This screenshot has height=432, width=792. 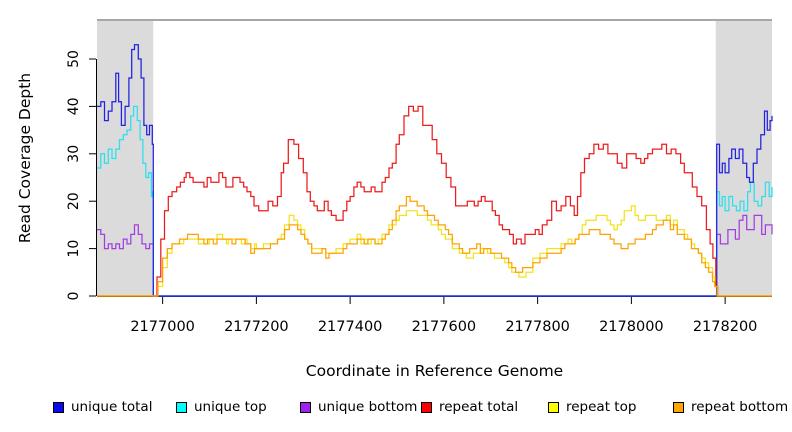 I want to click on unique-top-swatch-icon, so click(x=181, y=407).